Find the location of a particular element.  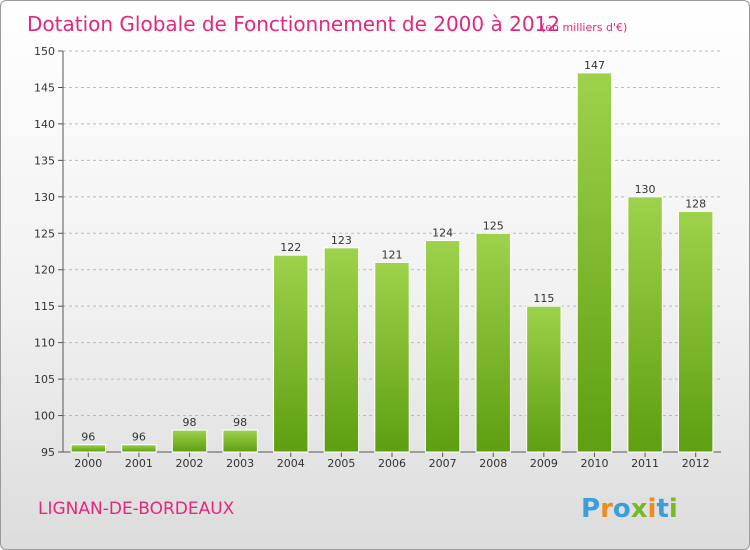

logo-letter: o is located at coordinates (622, 509).